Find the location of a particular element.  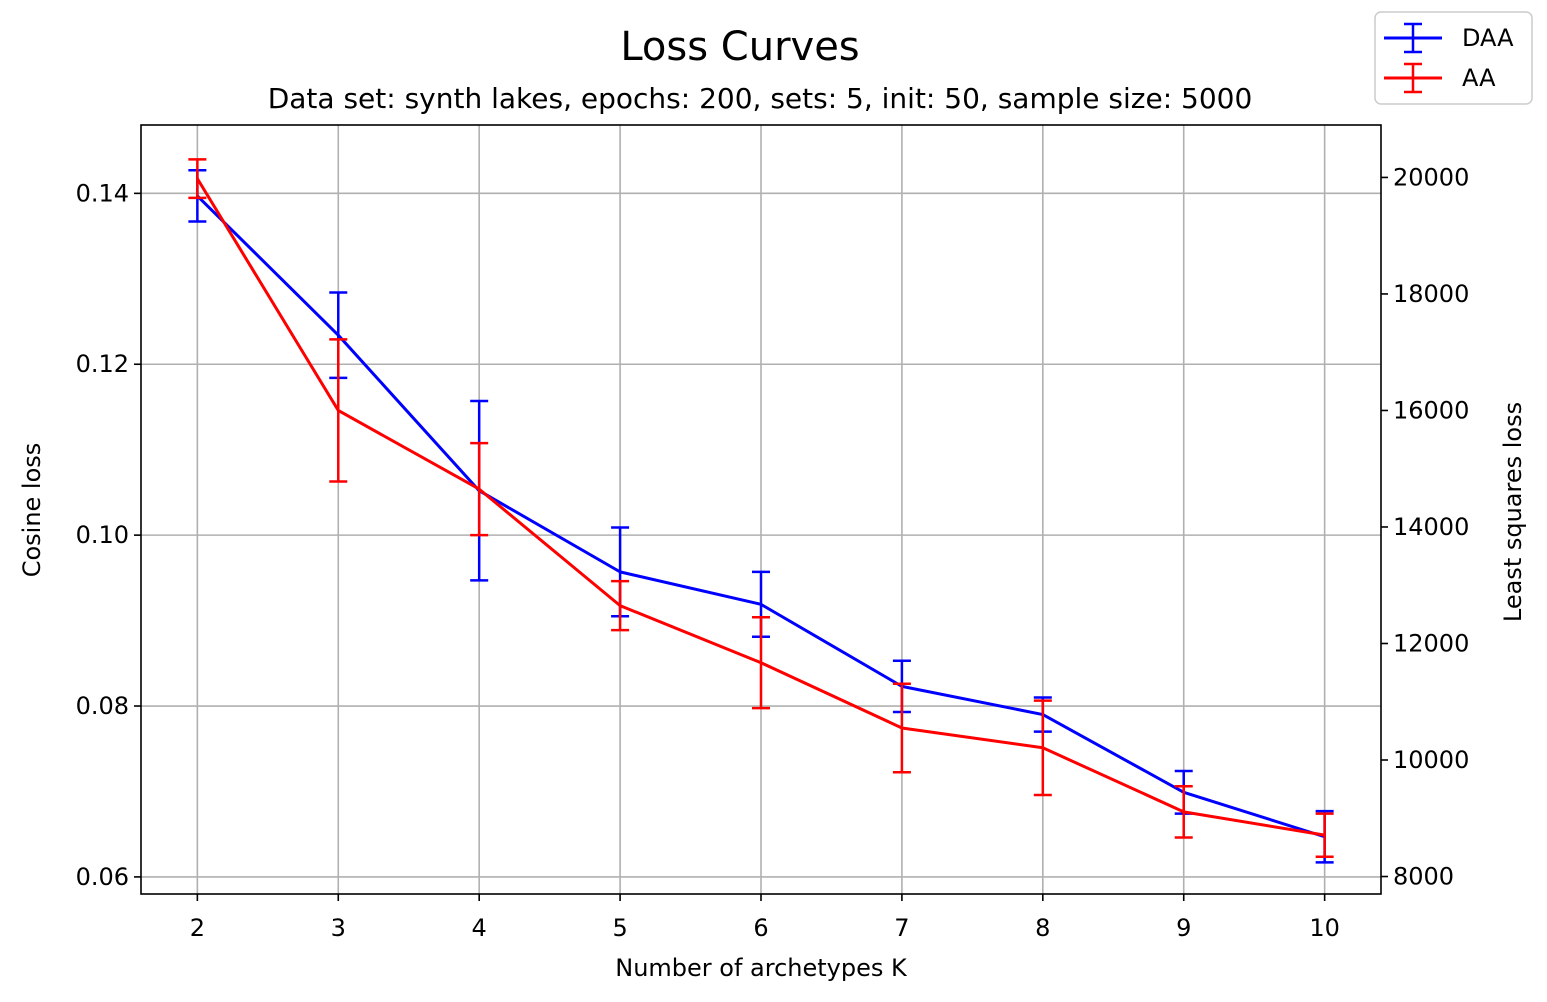

legend-label-aa: AA is located at coordinates (1479, 78).